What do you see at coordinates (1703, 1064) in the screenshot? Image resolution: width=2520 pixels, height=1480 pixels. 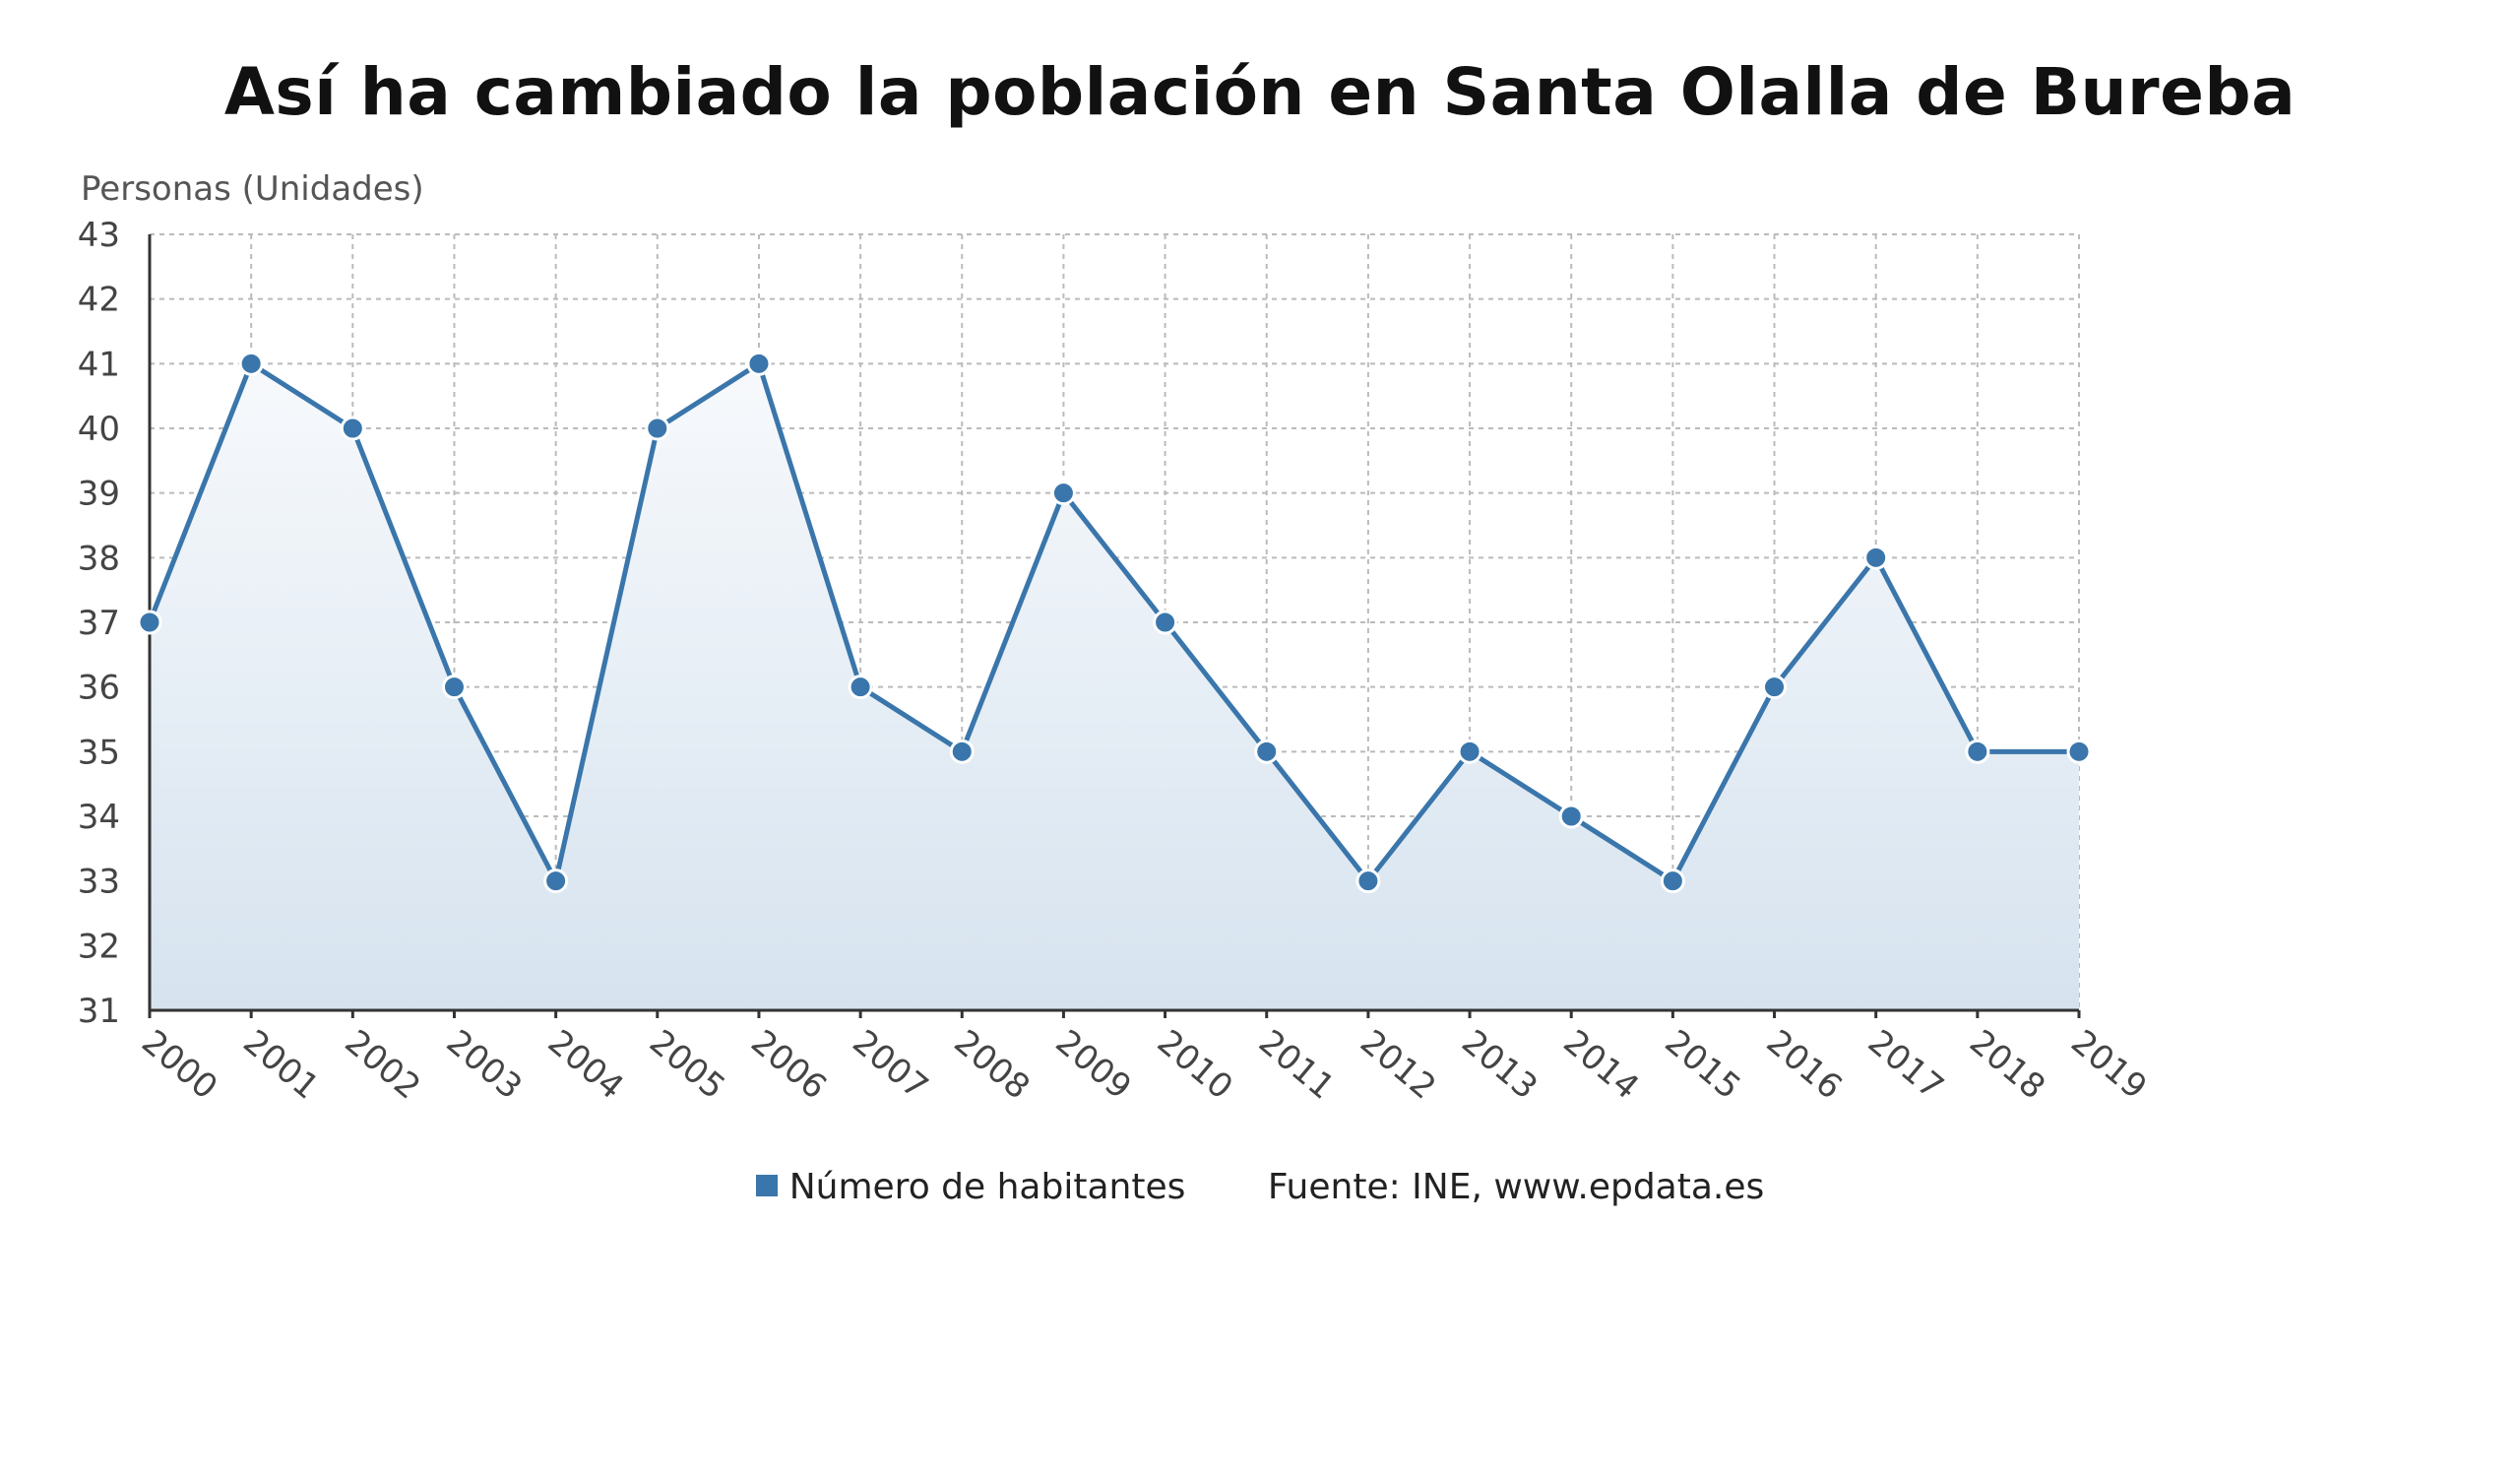 I see `x-tick-label: 2015` at bounding box center [1703, 1064].